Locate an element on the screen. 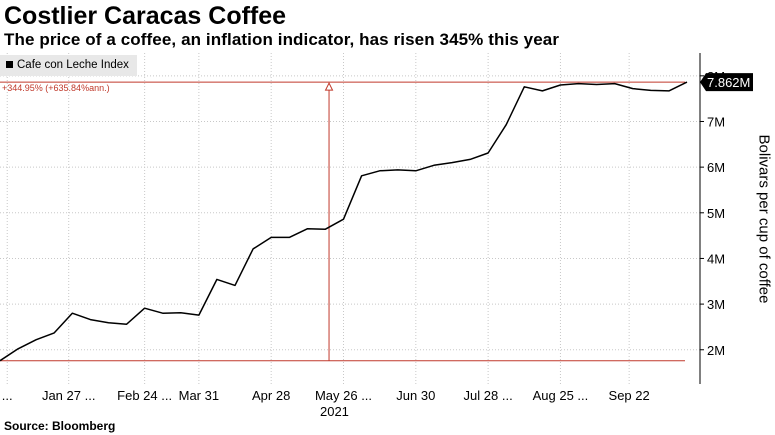  y-axis-label-text: Bolivars per cup of coffee is located at coordinates (764, 219).